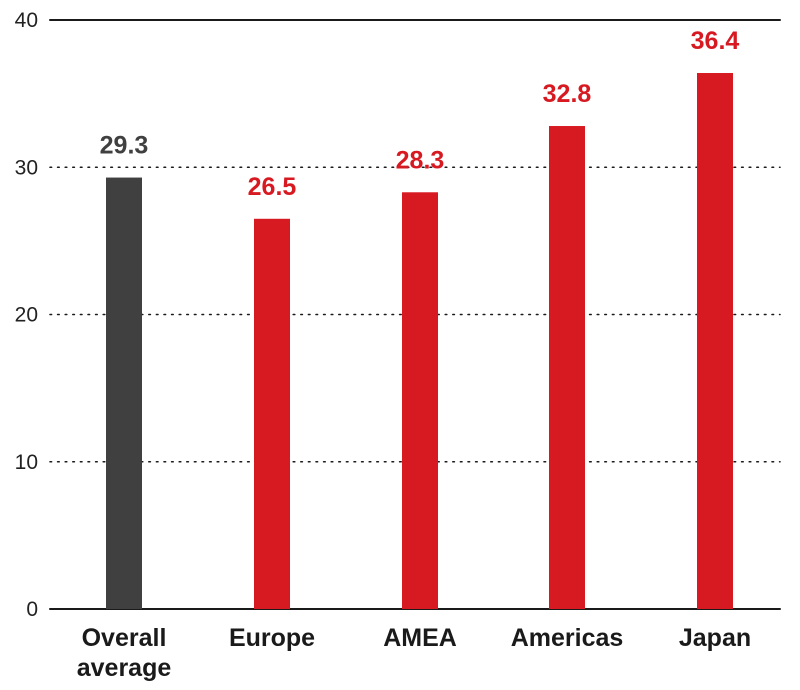 The height and width of the screenshot is (690, 800). What do you see at coordinates (420, 638) in the screenshot?
I see `category-label-amea: AMEA` at bounding box center [420, 638].